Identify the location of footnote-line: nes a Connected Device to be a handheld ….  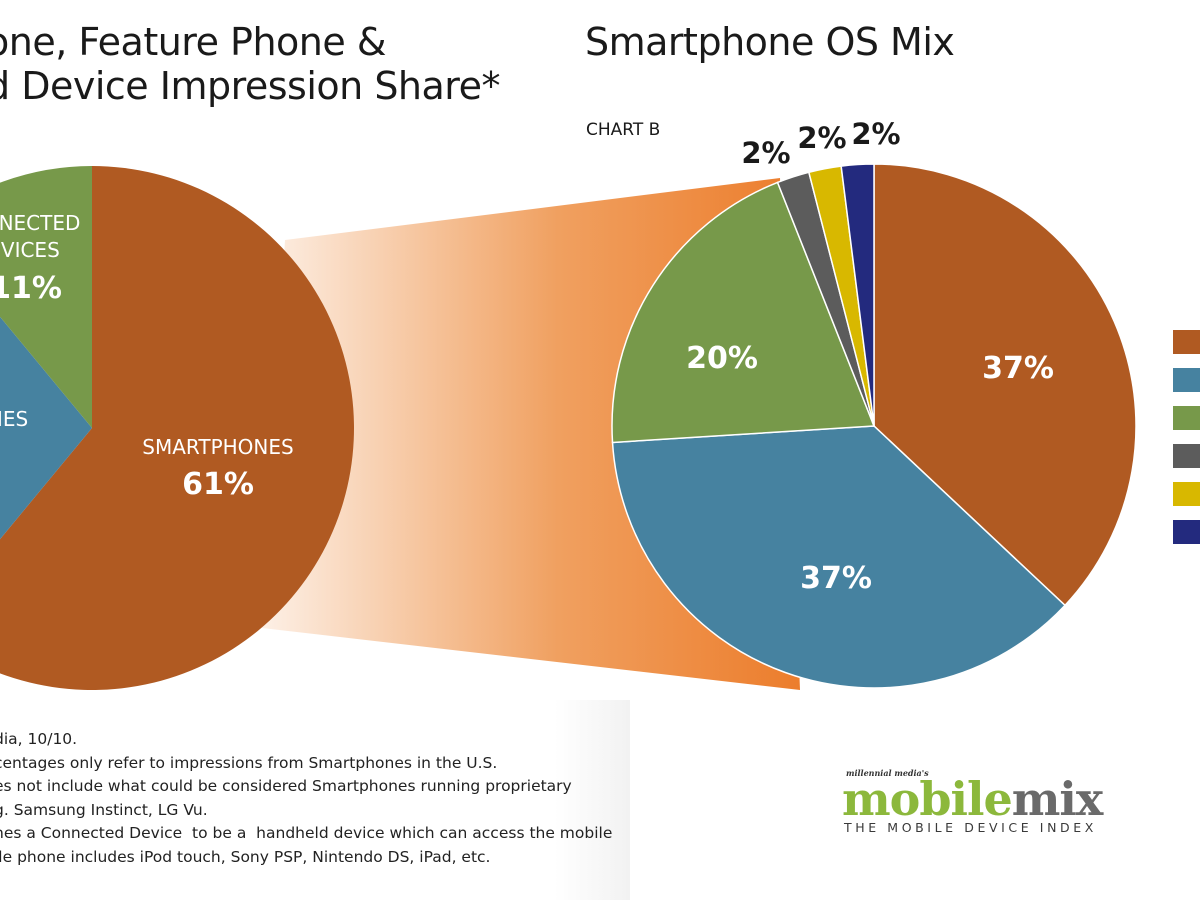
(306, 833).